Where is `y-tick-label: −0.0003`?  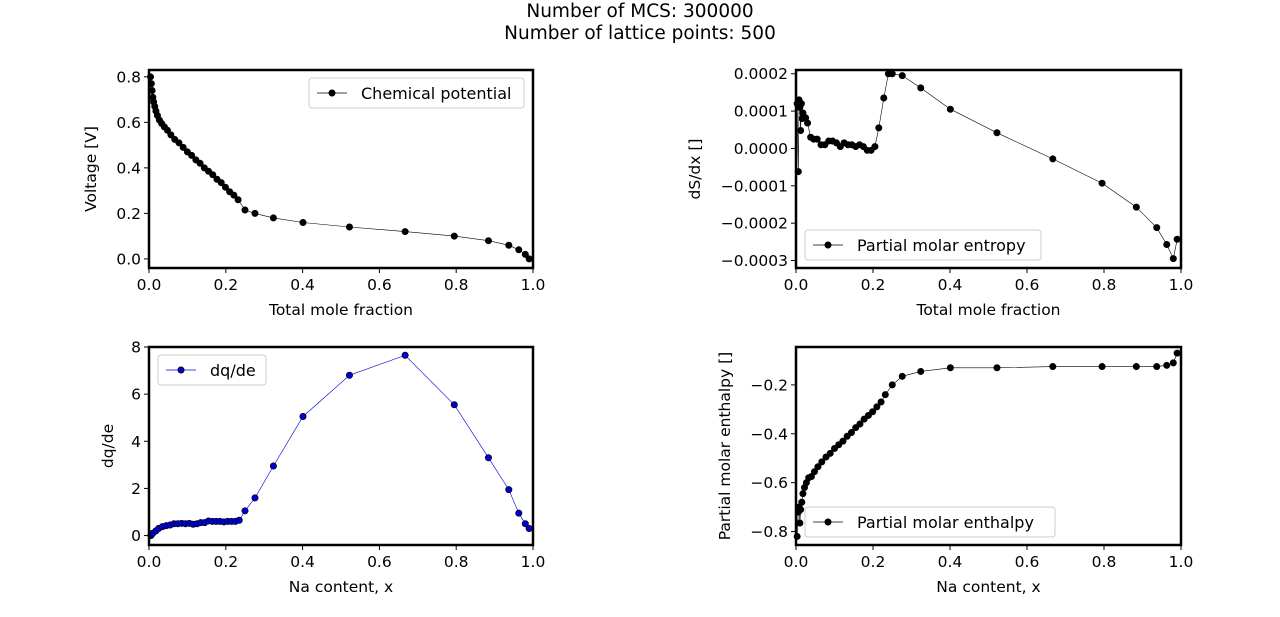
y-tick-label: −0.0003 is located at coordinates (754, 261).